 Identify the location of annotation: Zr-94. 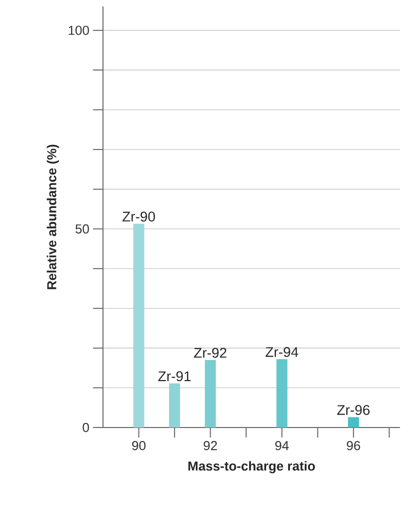
(282, 352).